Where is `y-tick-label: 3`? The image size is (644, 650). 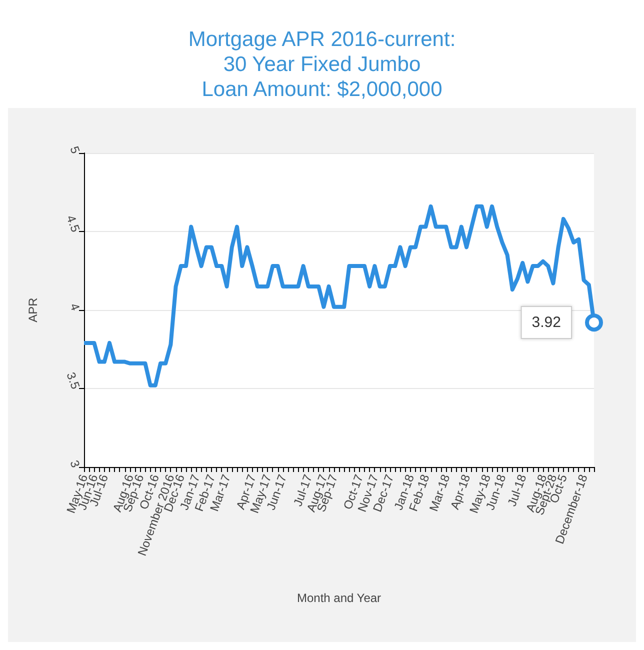 y-tick-label: 3 is located at coordinates (75, 464).